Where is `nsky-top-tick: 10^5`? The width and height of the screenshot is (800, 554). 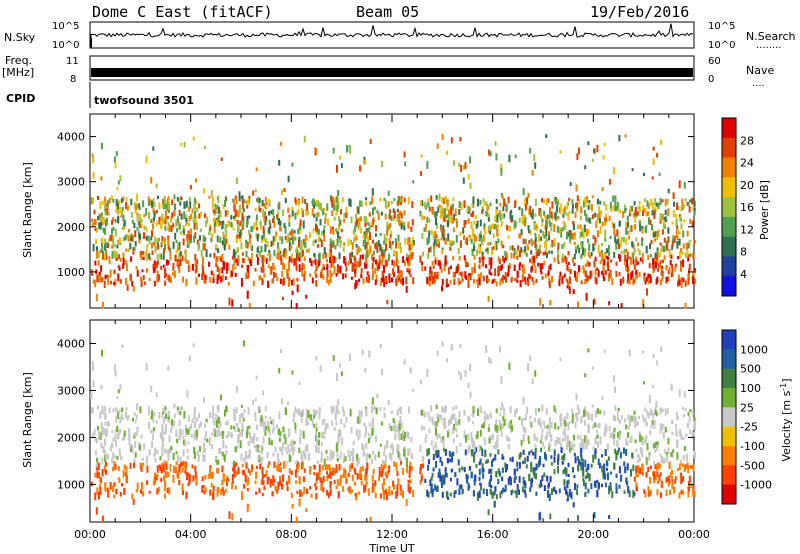 nsky-top-tick: 10^5 is located at coordinates (65, 26).